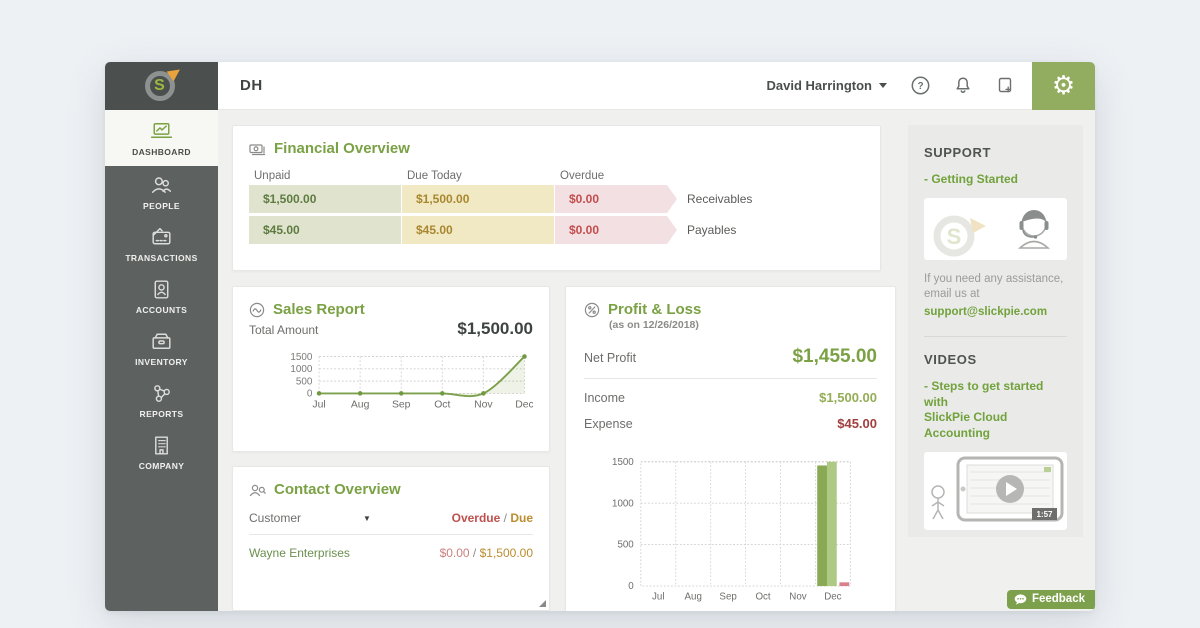 This screenshot has height=628, width=1200. What do you see at coordinates (434, 176) in the screenshot?
I see `column-header: Due Today` at bounding box center [434, 176].